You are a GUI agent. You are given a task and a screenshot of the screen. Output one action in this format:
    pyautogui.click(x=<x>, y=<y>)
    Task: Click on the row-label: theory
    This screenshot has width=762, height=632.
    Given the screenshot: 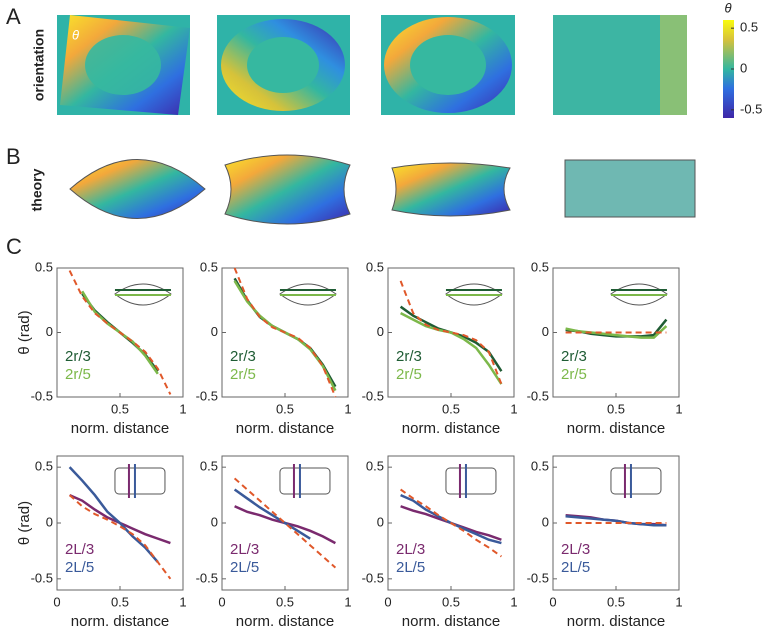 What is the action you would take?
    pyautogui.click(x=37, y=189)
    